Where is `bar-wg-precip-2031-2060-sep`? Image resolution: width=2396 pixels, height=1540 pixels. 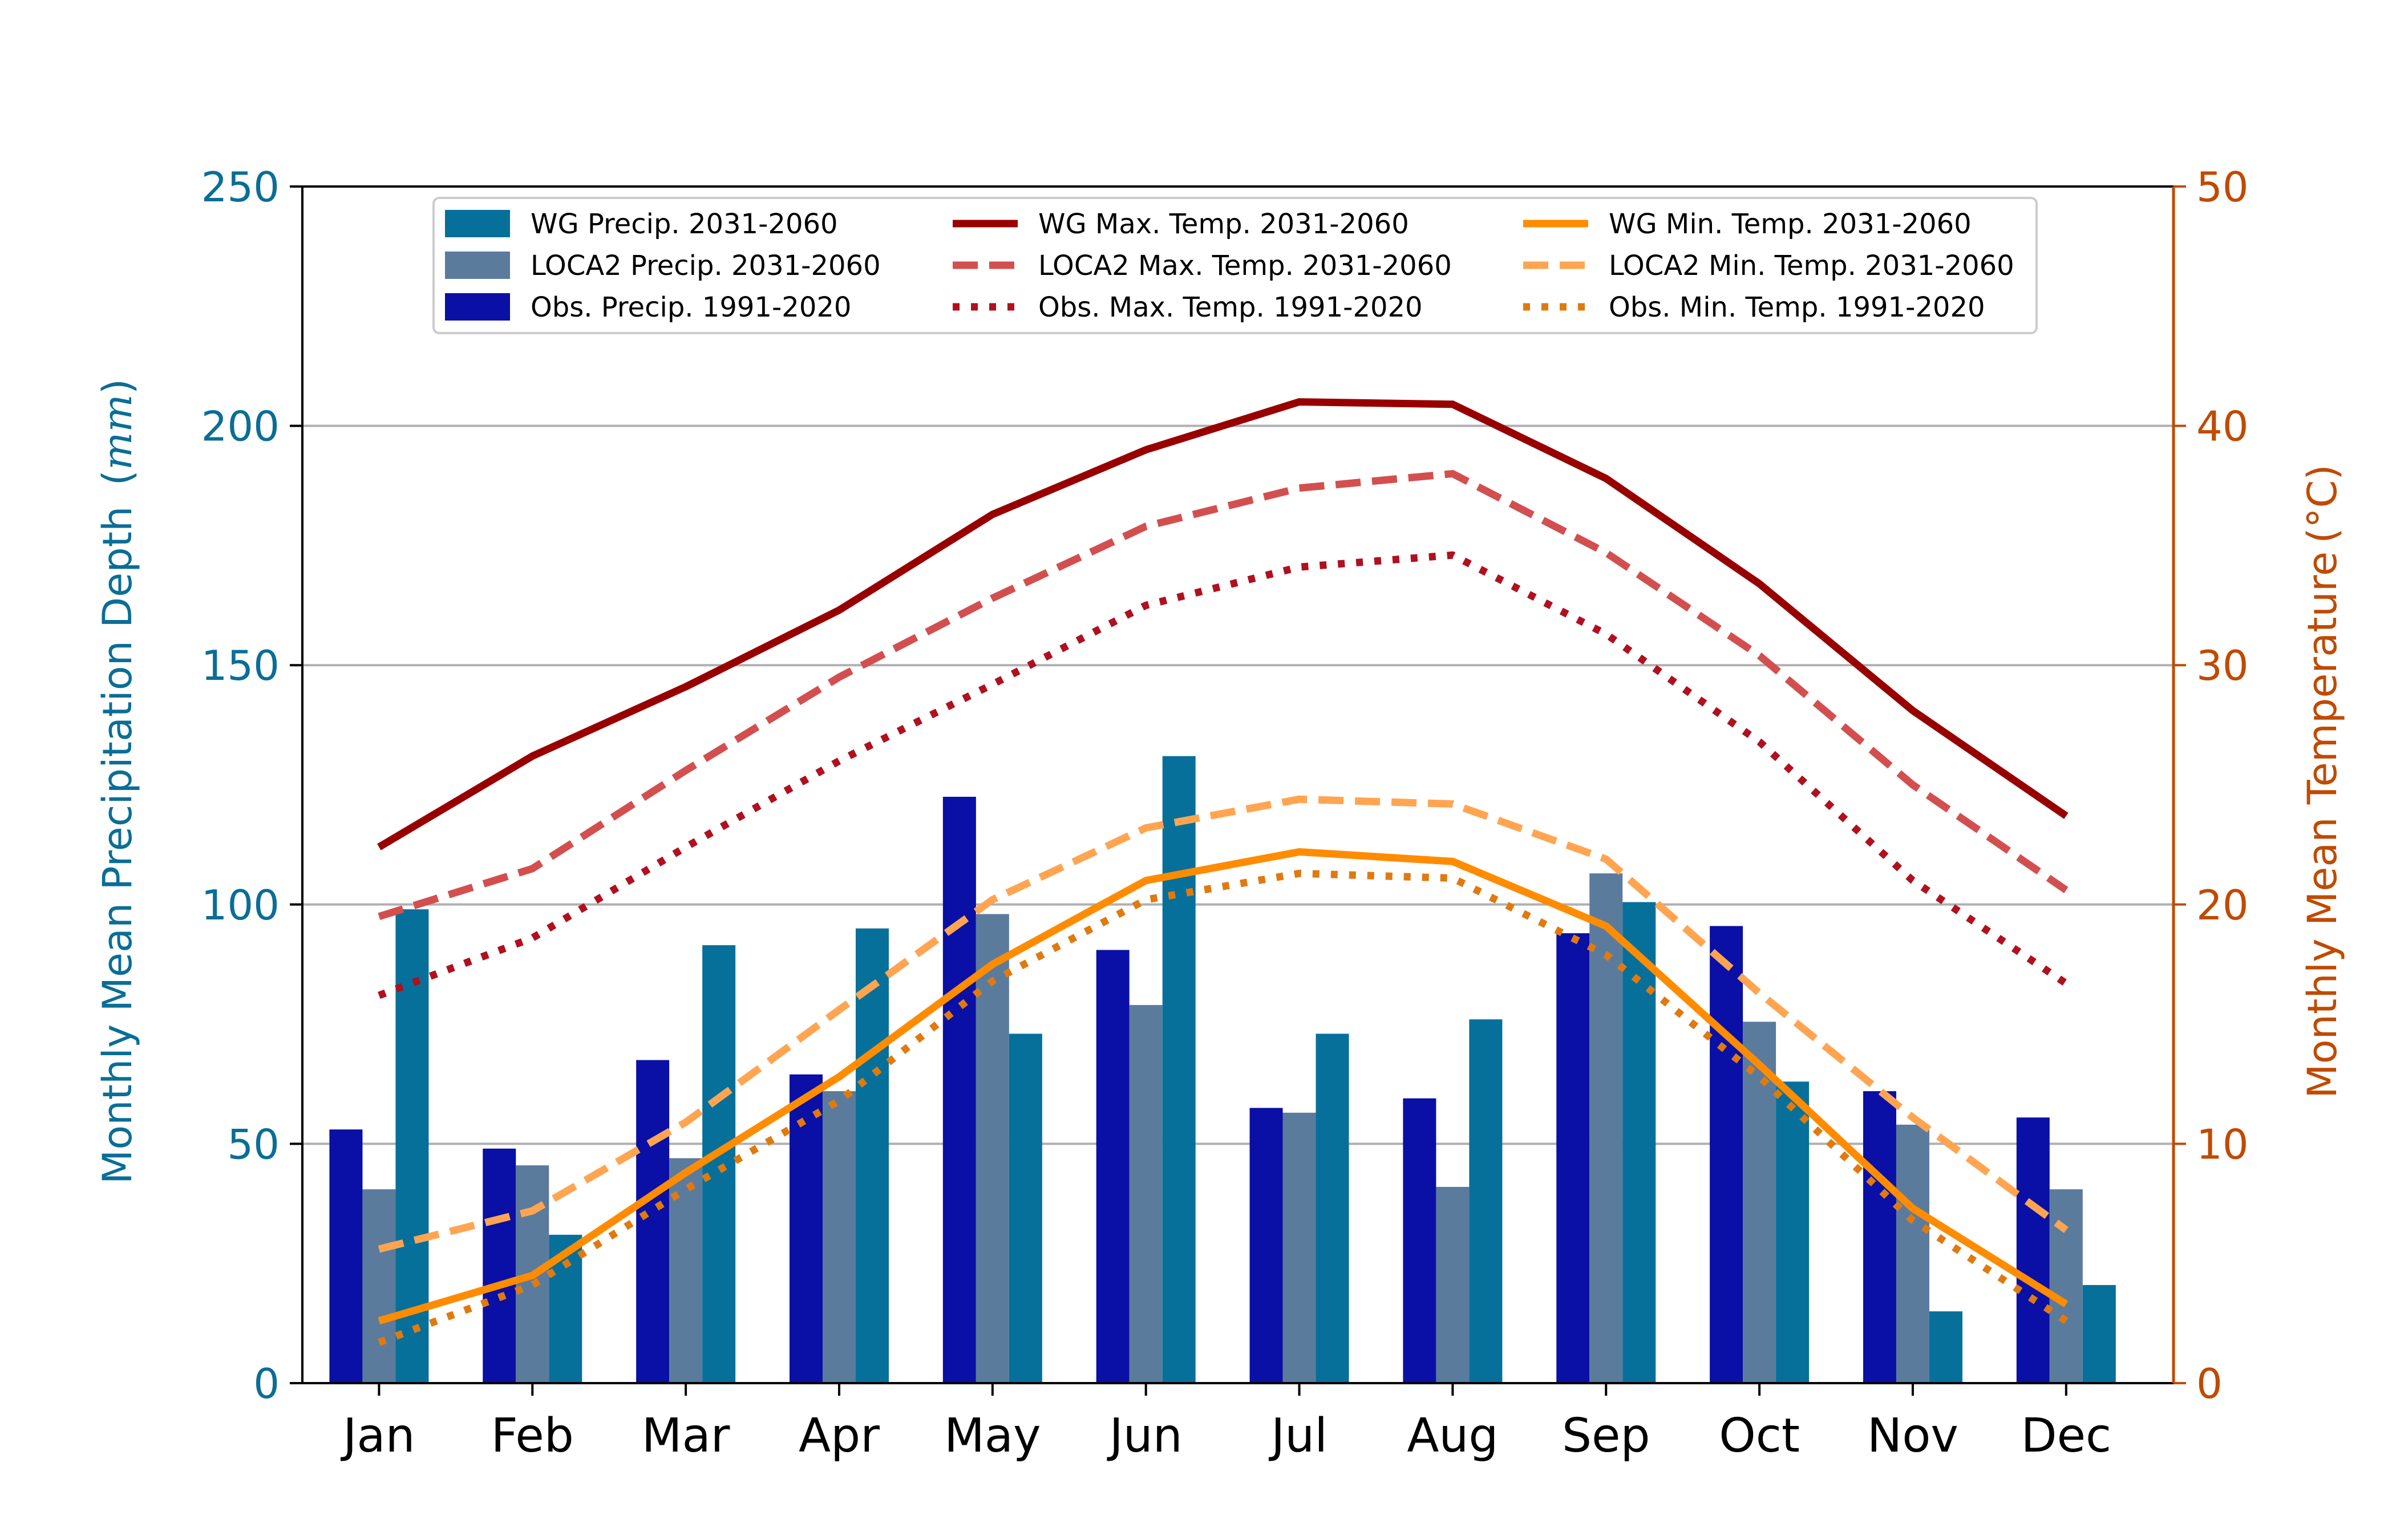
bar-wg-precip-2031-2060-sep is located at coordinates (1639, 1143).